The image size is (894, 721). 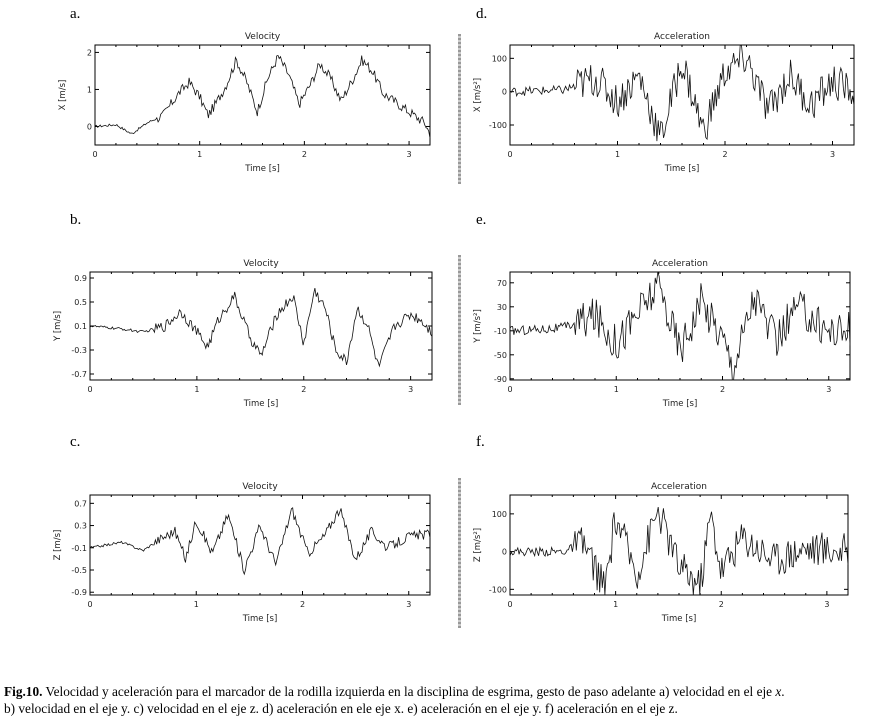 I want to click on y-tick-label: -90, so click(x=500, y=379).